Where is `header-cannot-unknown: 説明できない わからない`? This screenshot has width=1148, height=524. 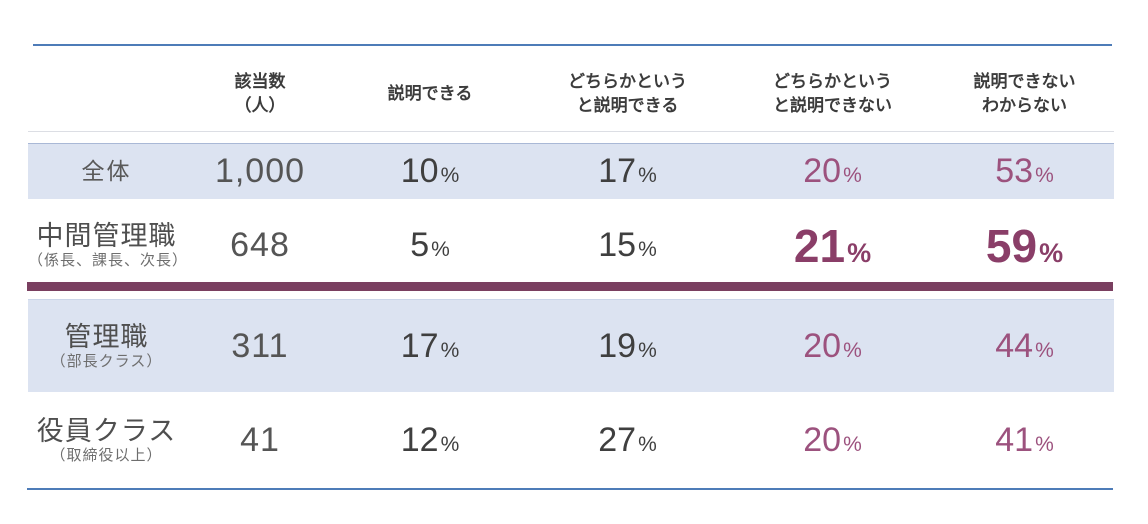 header-cannot-unknown: 説明できない わからない is located at coordinates (1024, 94).